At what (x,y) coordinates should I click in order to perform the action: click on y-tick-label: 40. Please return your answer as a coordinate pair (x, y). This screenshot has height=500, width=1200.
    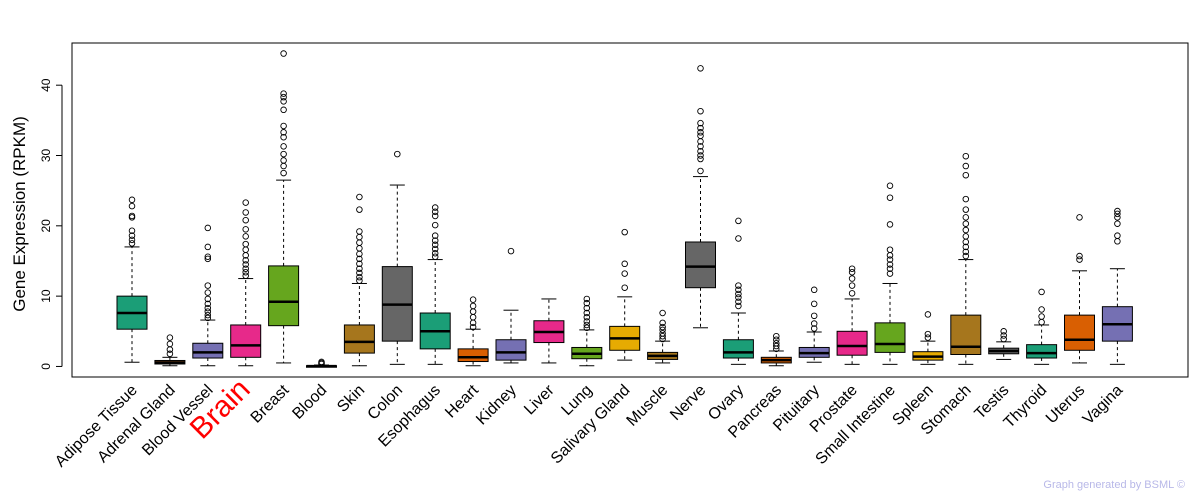
    Looking at the image, I should click on (46, 85).